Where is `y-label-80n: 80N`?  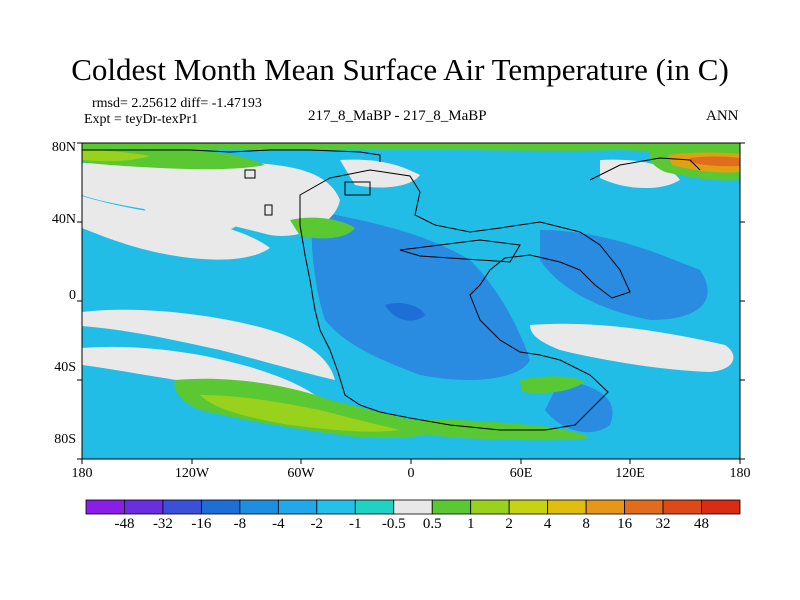
y-label-80n: 80N is located at coordinates (63, 147).